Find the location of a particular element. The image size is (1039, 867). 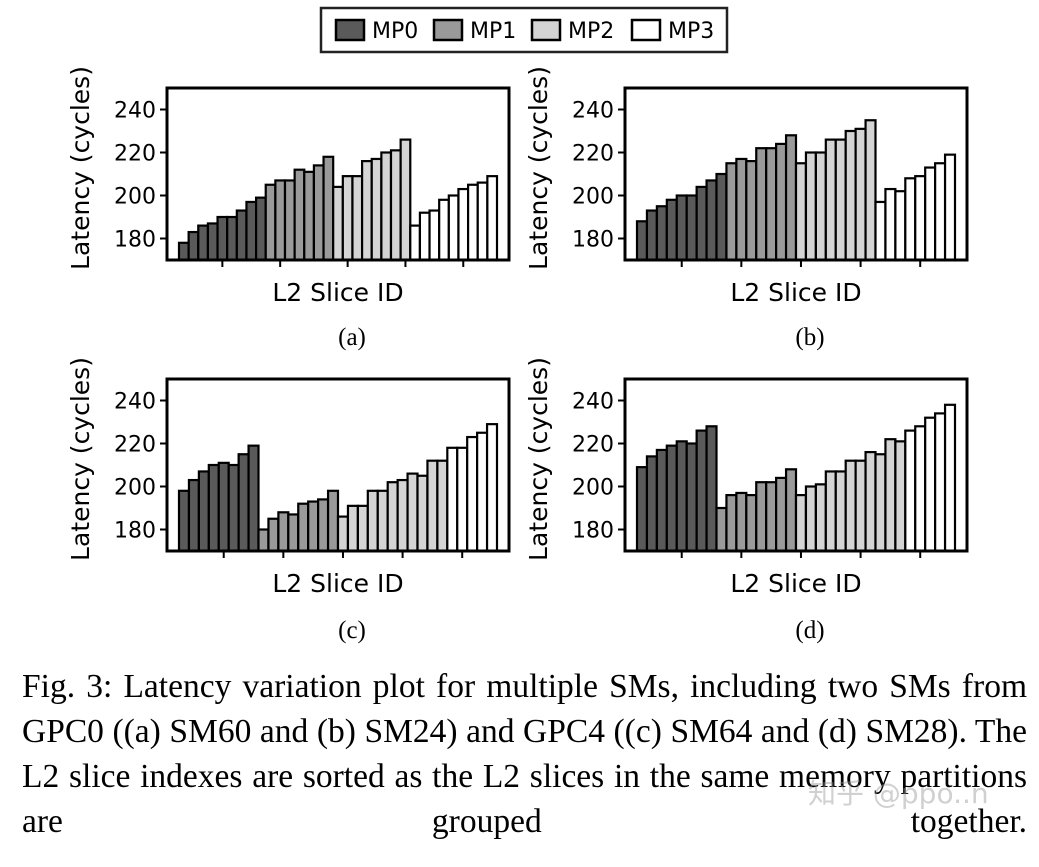

legend-label-mp1: MP1 is located at coordinates (493, 31).